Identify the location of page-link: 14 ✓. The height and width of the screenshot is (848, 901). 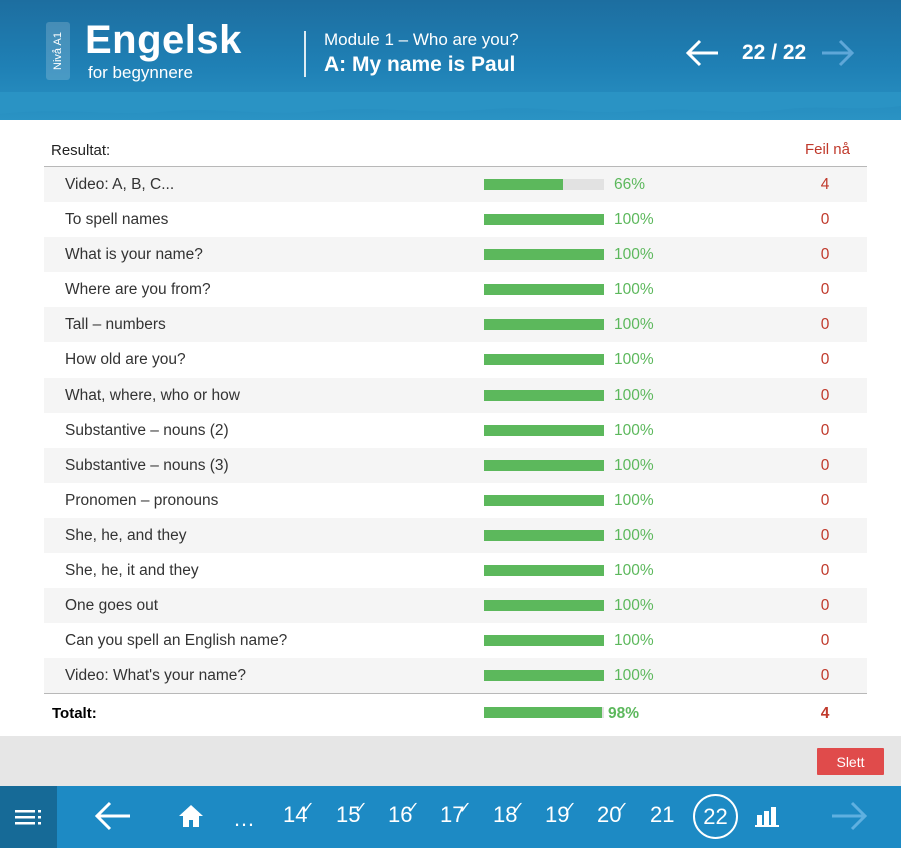
(298, 814).